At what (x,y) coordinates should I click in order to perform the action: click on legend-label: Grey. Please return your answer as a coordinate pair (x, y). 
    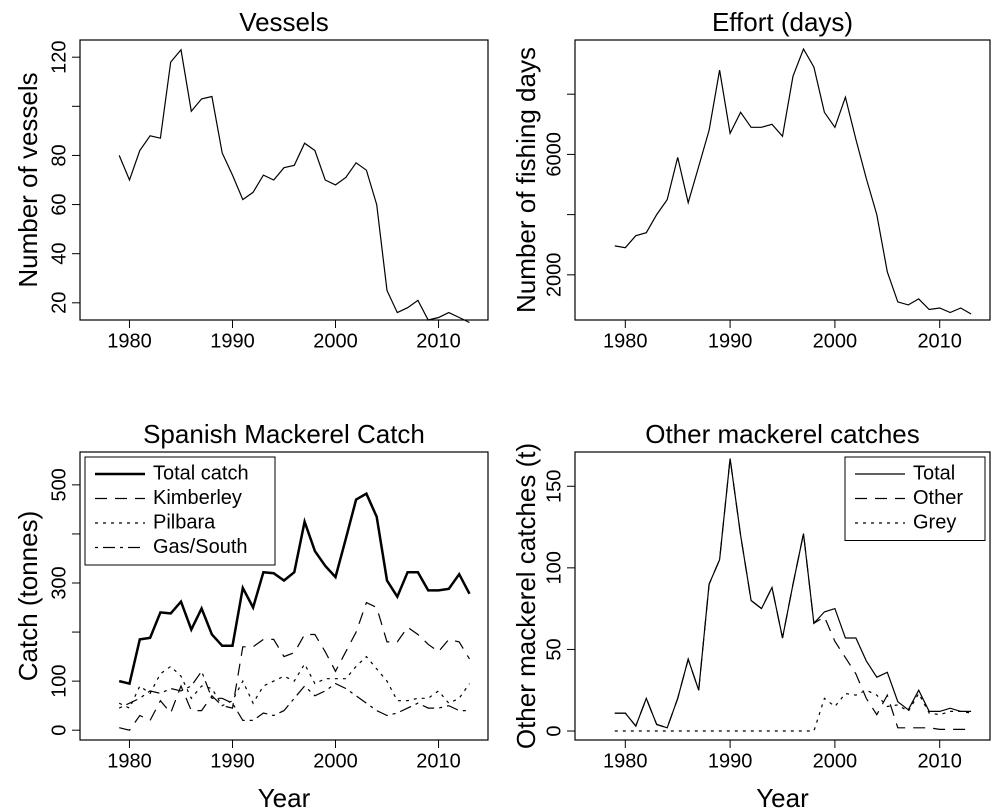
    Looking at the image, I should click on (934, 522).